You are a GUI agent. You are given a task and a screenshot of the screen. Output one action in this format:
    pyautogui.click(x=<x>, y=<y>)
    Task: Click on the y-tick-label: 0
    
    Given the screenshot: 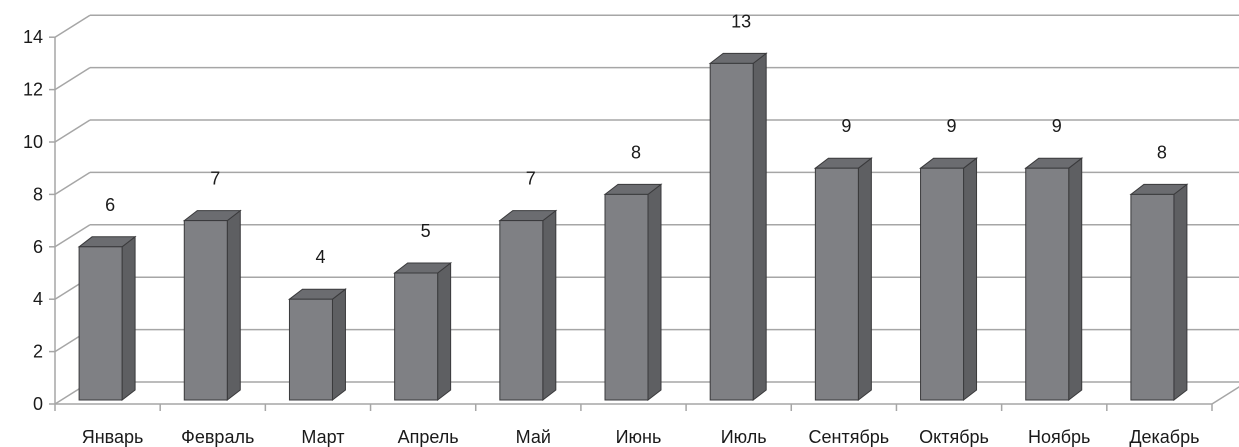 What is the action you would take?
    pyautogui.click(x=38, y=404)
    